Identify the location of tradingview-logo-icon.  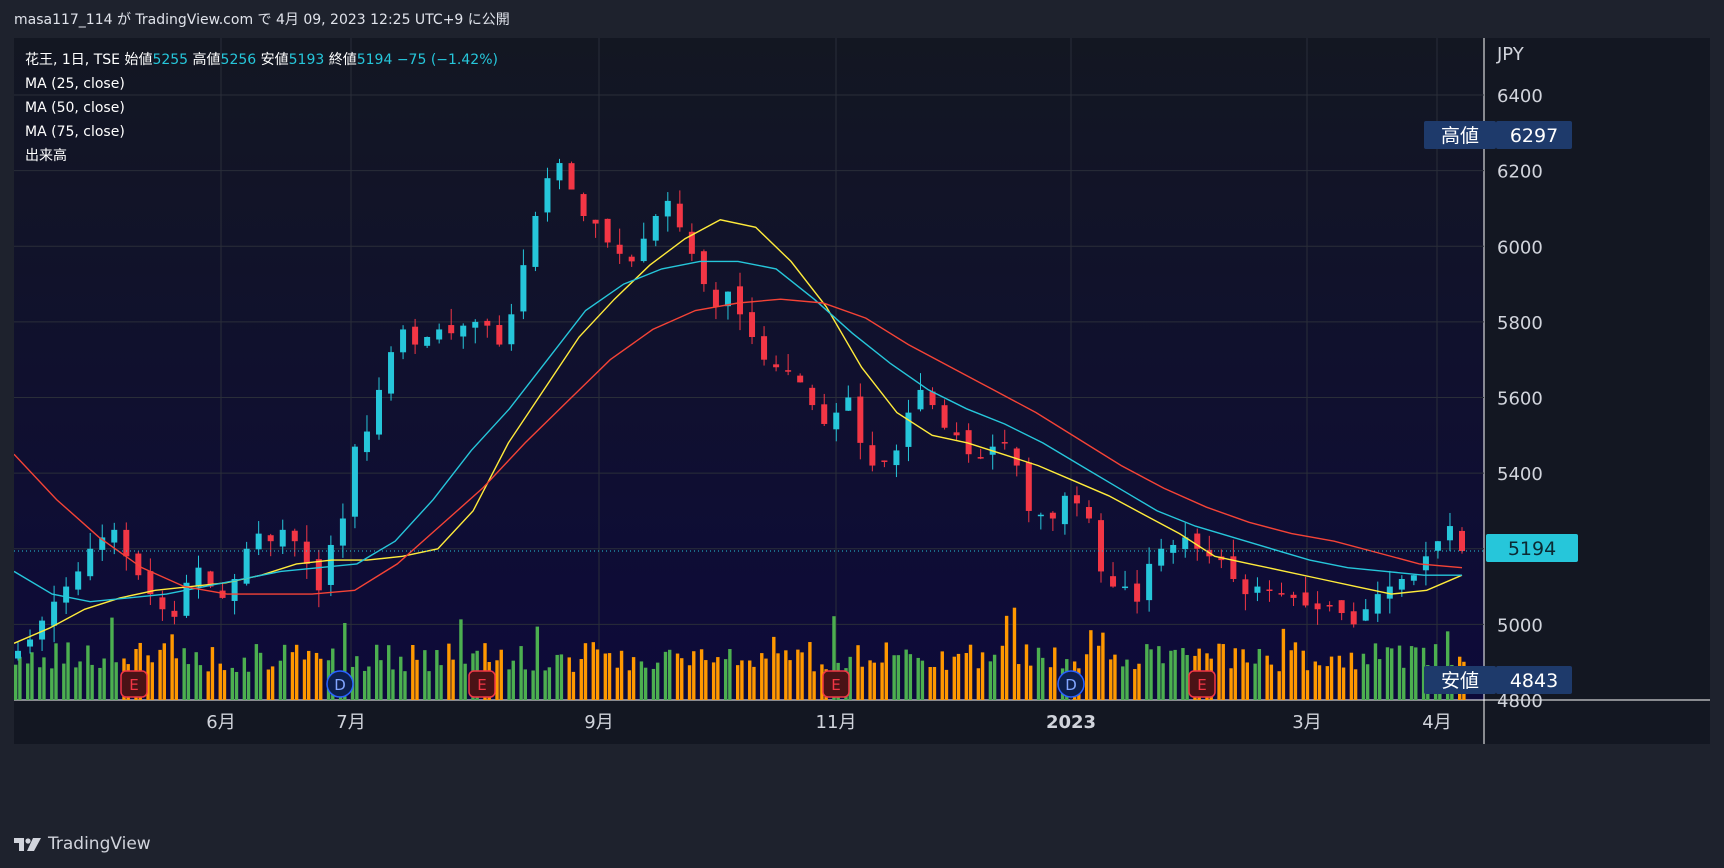
(27, 844).